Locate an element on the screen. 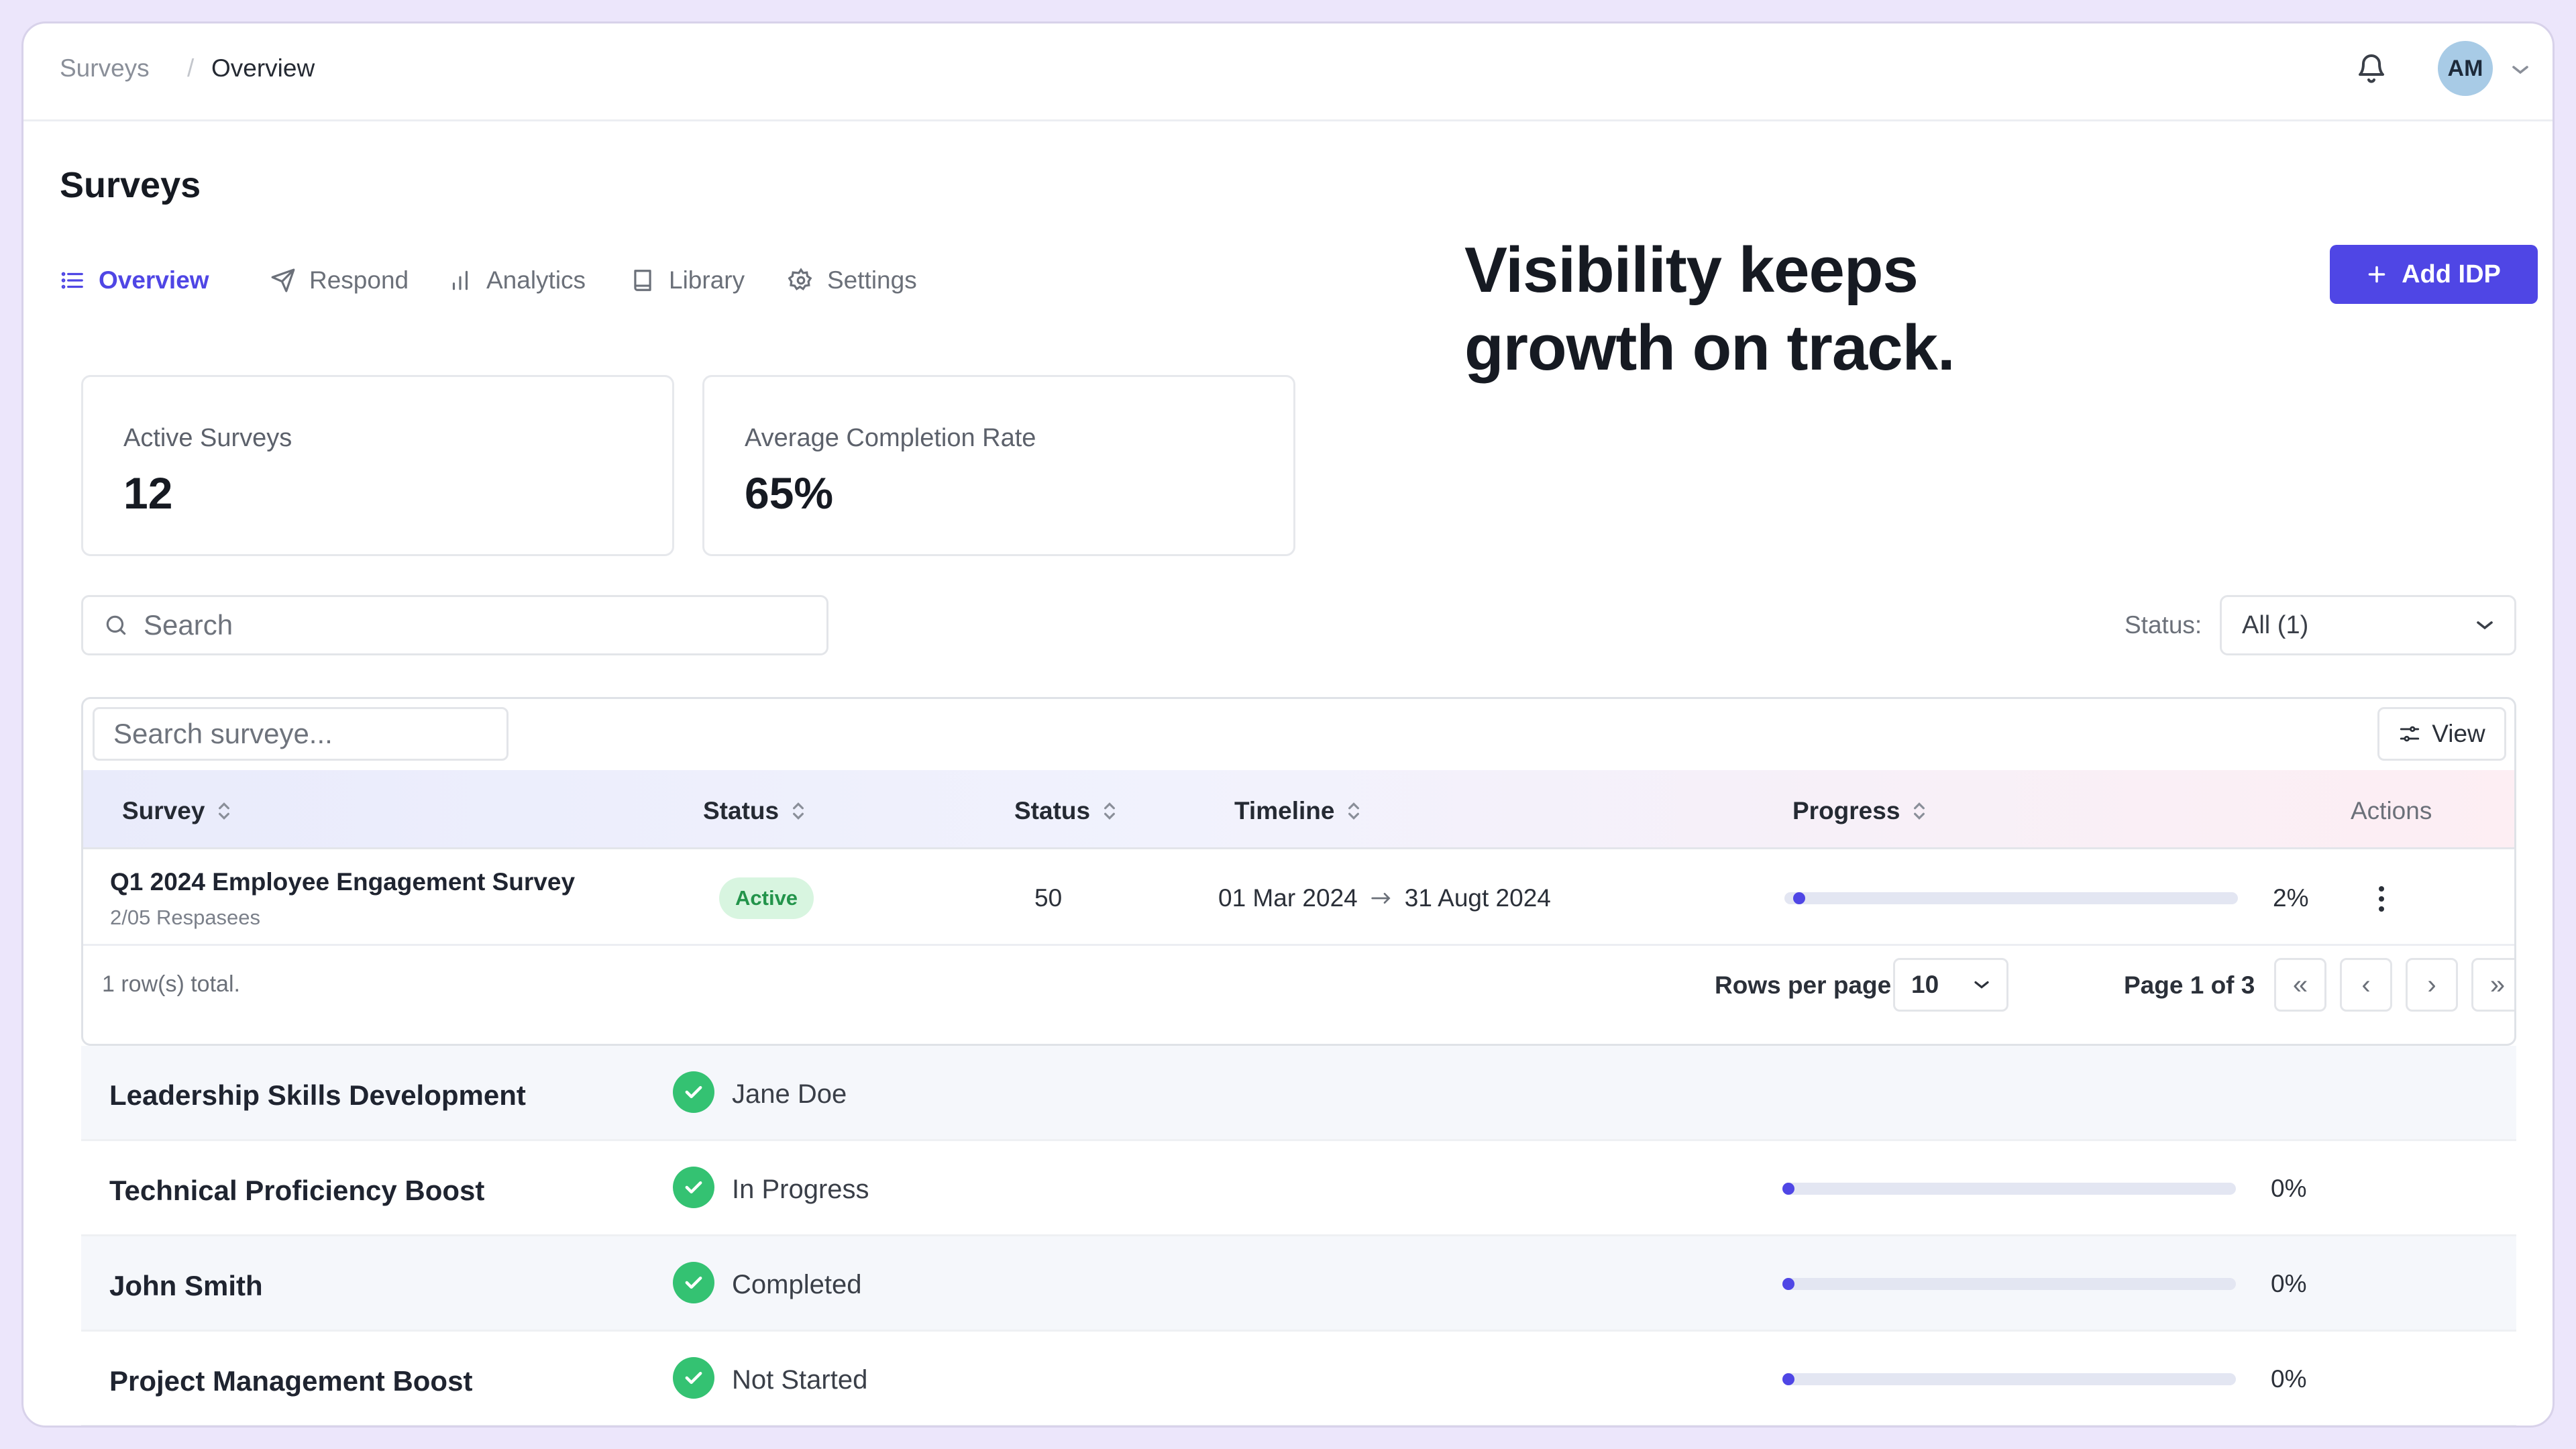 The height and width of the screenshot is (1449, 2576). breadcrumb-surveys: Surveys is located at coordinates (105, 68).